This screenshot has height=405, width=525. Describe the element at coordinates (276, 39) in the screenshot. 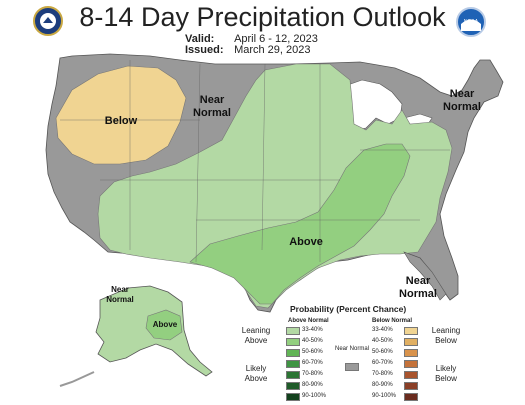

I see `valid-value: April 6 - 12, 2023` at that location.